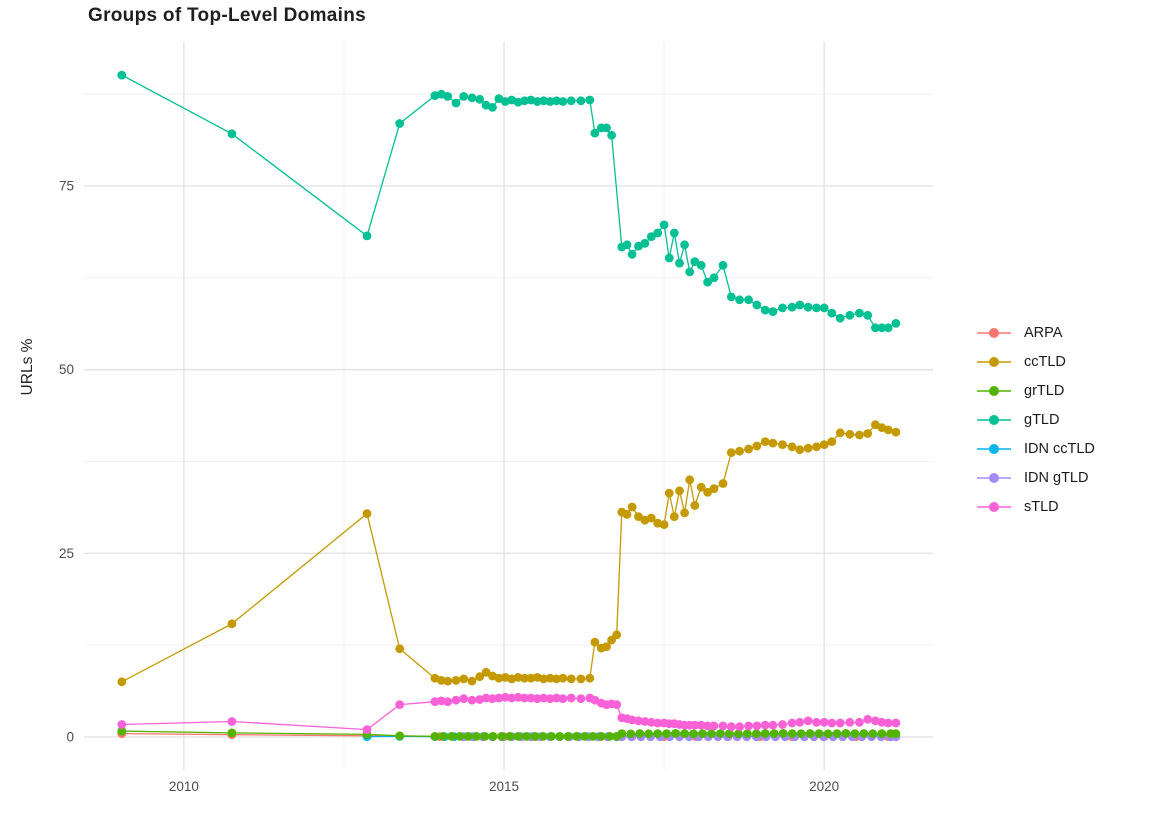 The width and height of the screenshot is (1164, 827). I want to click on legend: ARPA ccTLD grTLD gTLD IDN ccTLD IDN gTLD sTLD, so click(1035, 419).